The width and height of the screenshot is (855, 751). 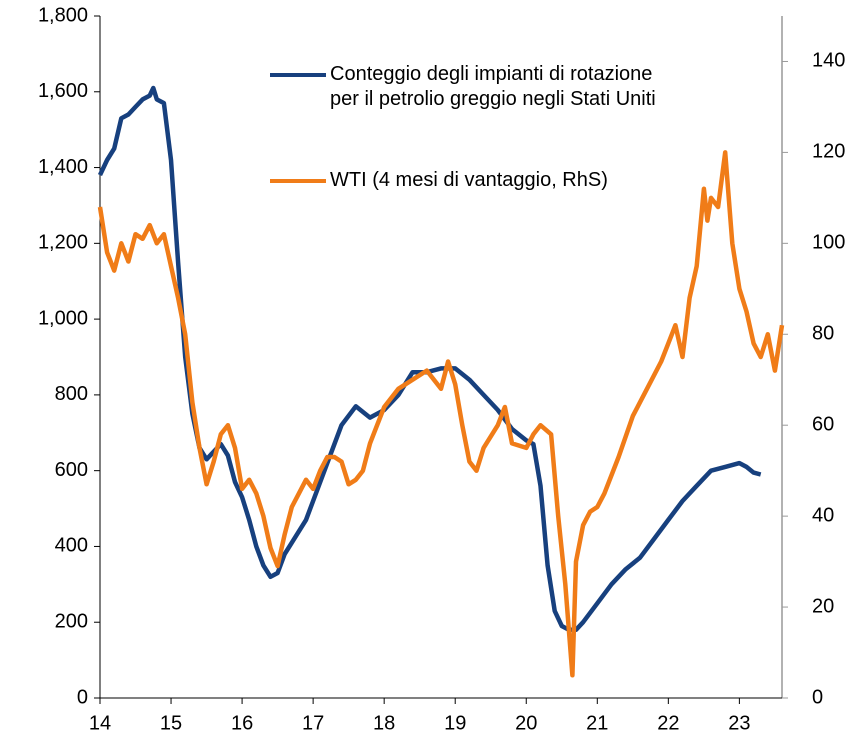 What do you see at coordinates (71, 394) in the screenshot?
I see `y-tick-label: 800` at bounding box center [71, 394].